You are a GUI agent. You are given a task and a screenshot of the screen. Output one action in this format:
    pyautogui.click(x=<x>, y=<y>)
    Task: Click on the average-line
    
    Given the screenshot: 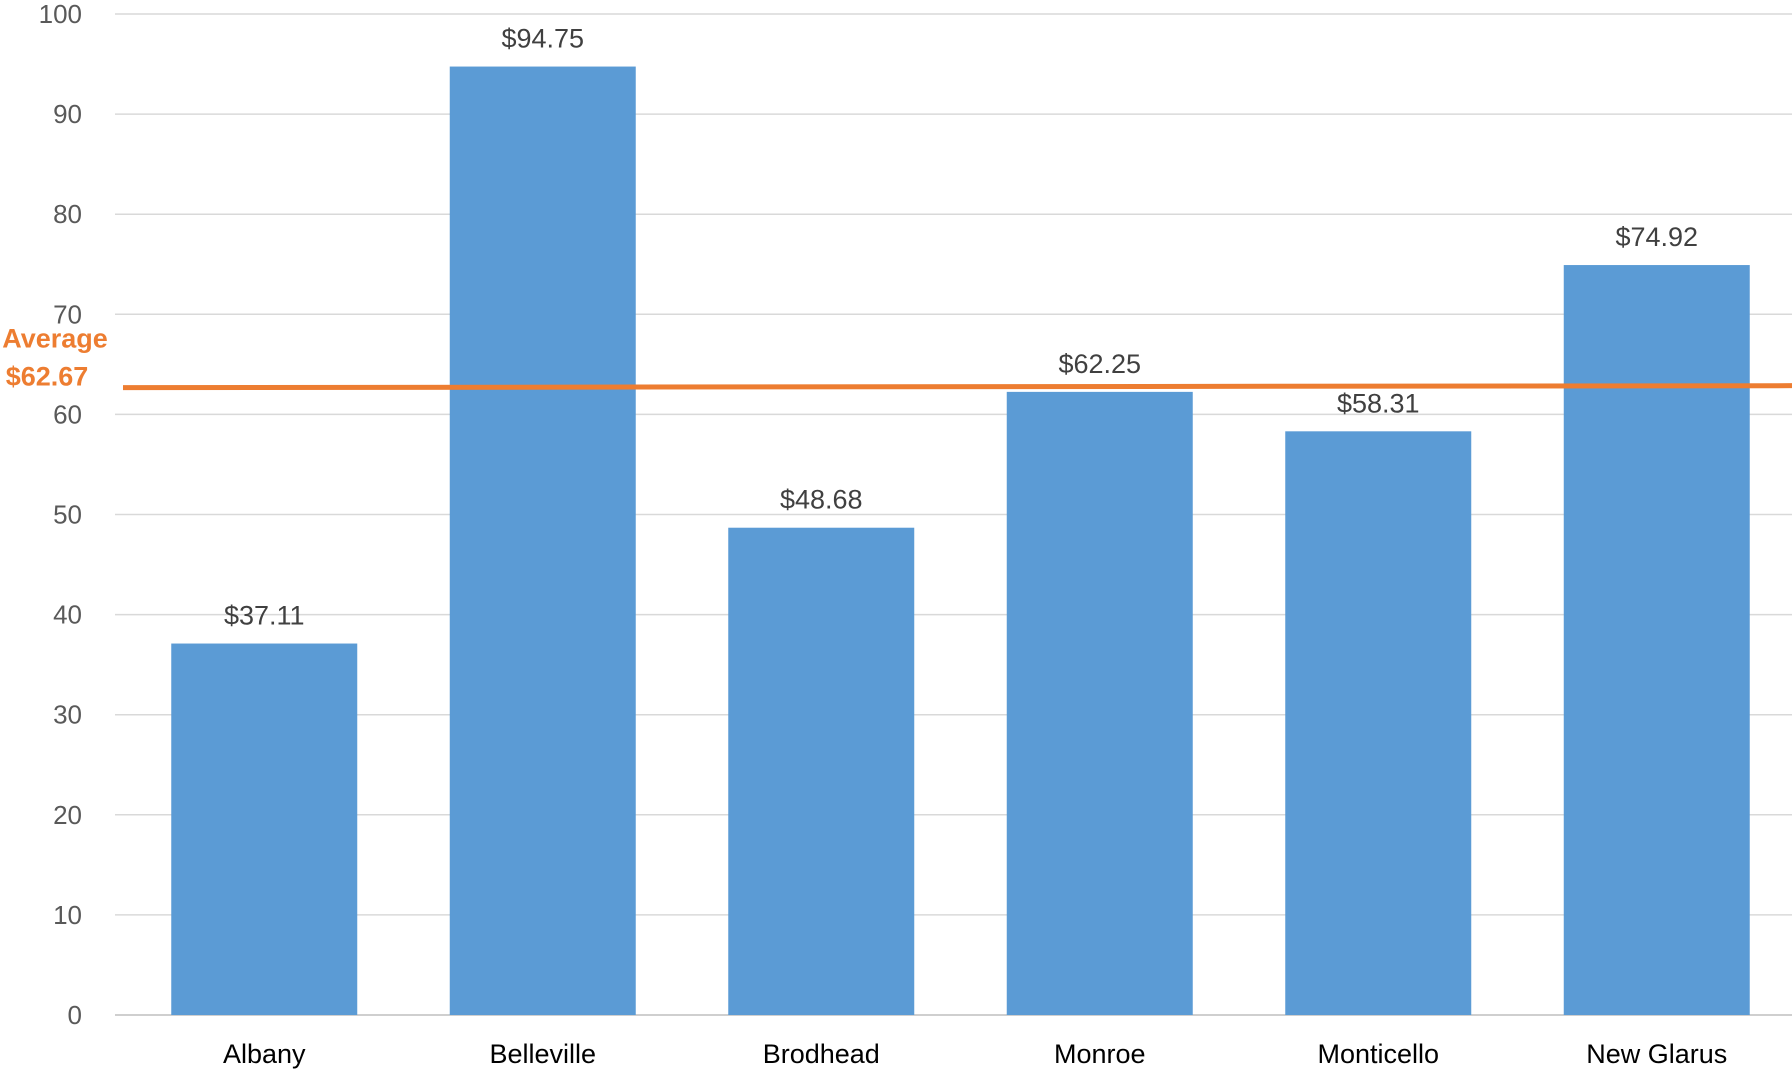 What is the action you would take?
    pyautogui.click(x=957, y=387)
    